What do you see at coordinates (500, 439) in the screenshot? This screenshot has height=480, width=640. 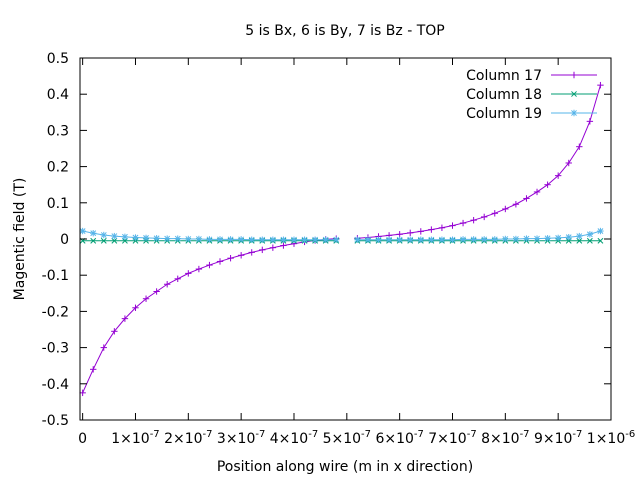 I see `x-tick-base: 8×10` at bounding box center [500, 439].